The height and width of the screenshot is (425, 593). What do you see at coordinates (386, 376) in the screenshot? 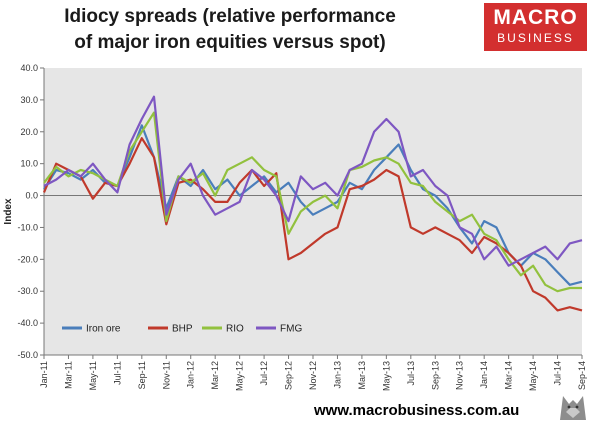
I see `x-tick-label: May-13` at bounding box center [386, 376].